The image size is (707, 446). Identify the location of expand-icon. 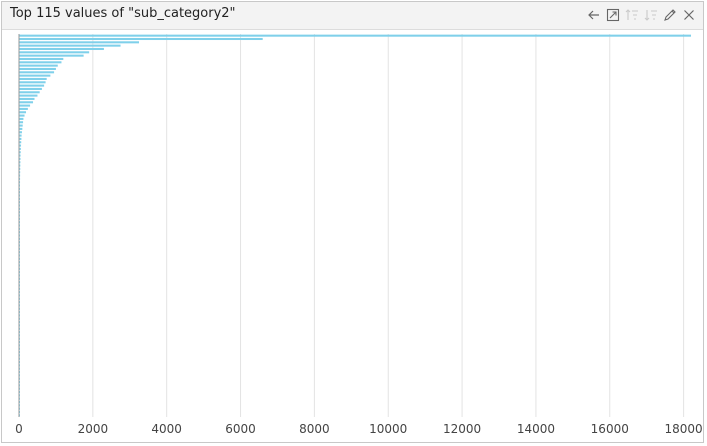
(612, 15).